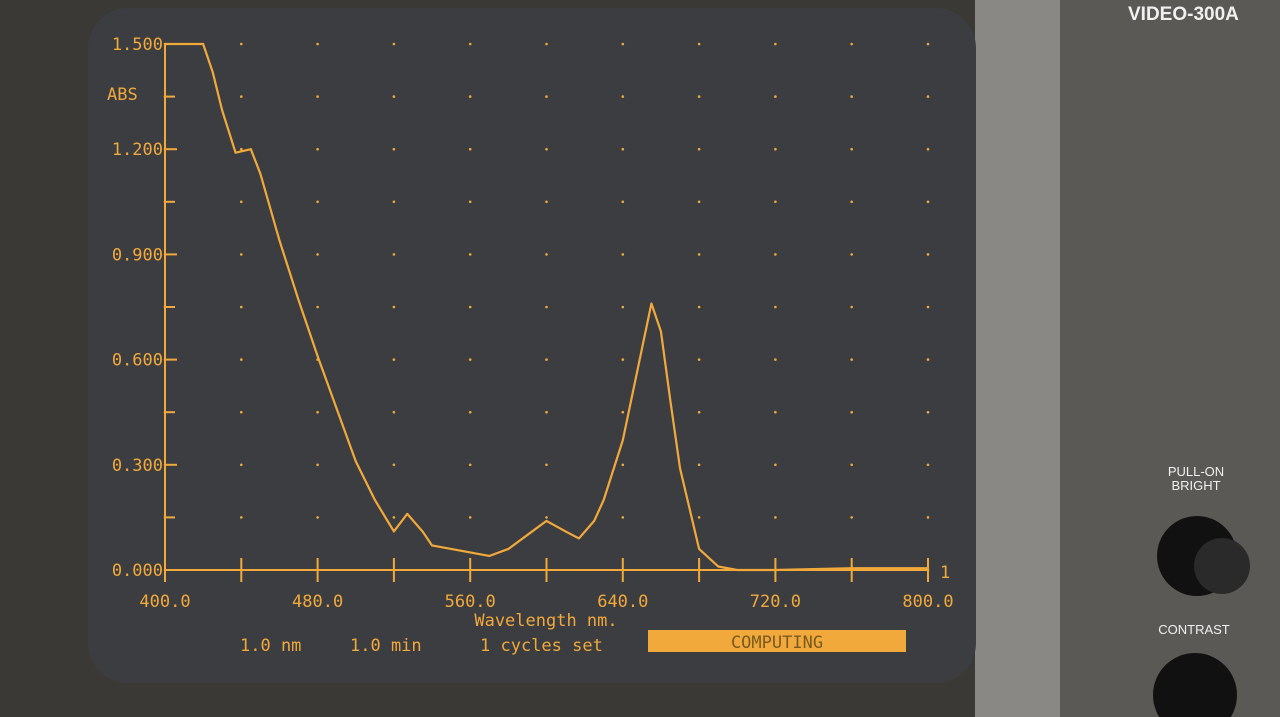 The width and height of the screenshot is (1280, 717). Describe the element at coordinates (622, 602) in the screenshot. I see `x-tick-label: 640.0` at that location.